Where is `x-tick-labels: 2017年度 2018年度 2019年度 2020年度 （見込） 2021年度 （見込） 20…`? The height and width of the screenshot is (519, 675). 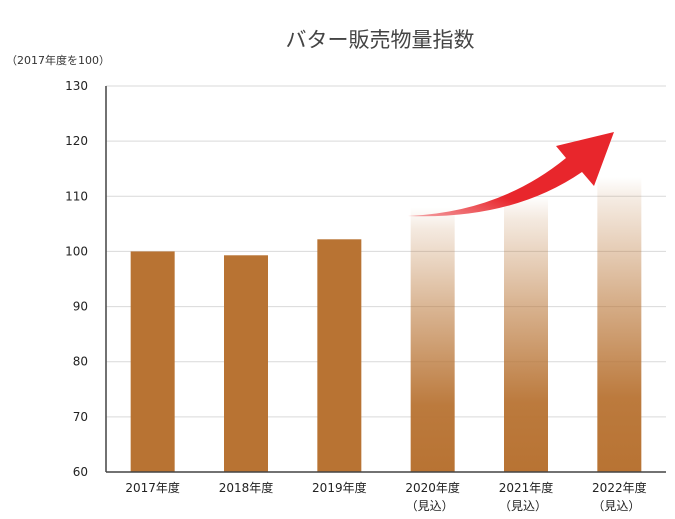 x-tick-labels: 2017年度 2018年度 2019年度 2020年度 （見込） 2021年度 （見込） 20… is located at coordinates (385, 496).